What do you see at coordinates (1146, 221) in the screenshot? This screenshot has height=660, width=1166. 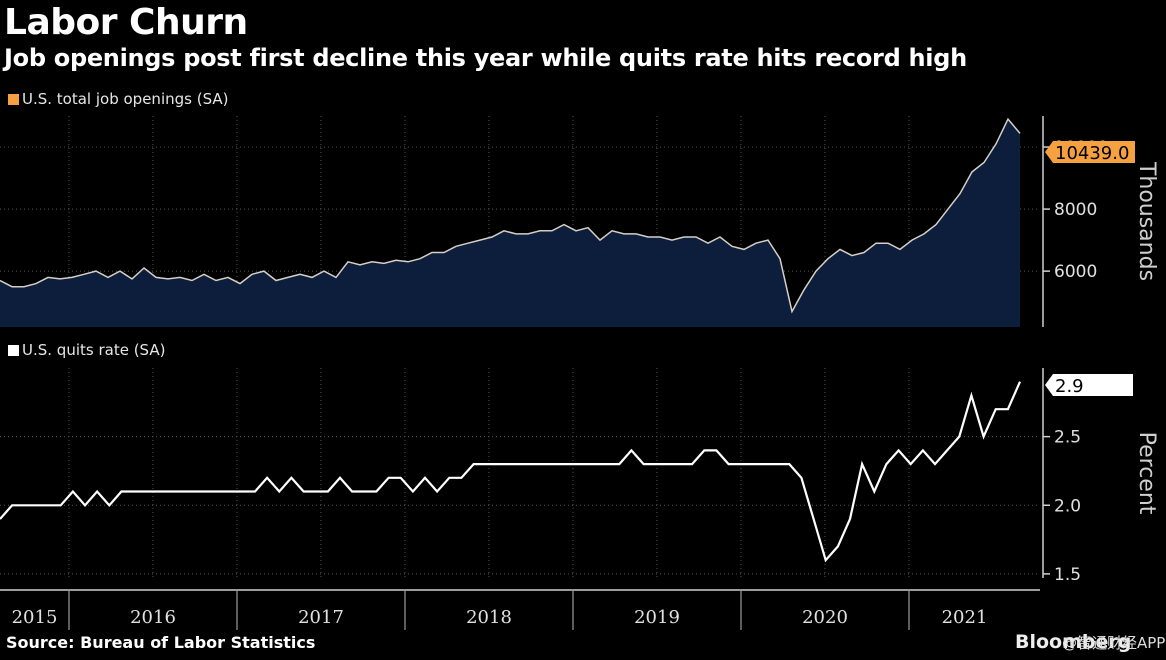 I see `openings-unit-label: Thousands` at bounding box center [1146, 221].